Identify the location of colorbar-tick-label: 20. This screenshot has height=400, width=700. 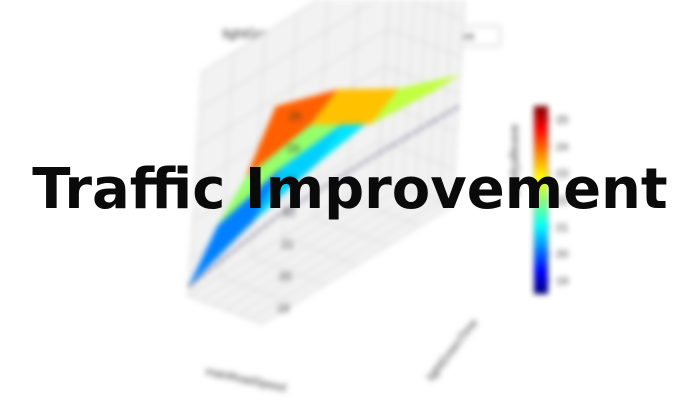
(562, 255).